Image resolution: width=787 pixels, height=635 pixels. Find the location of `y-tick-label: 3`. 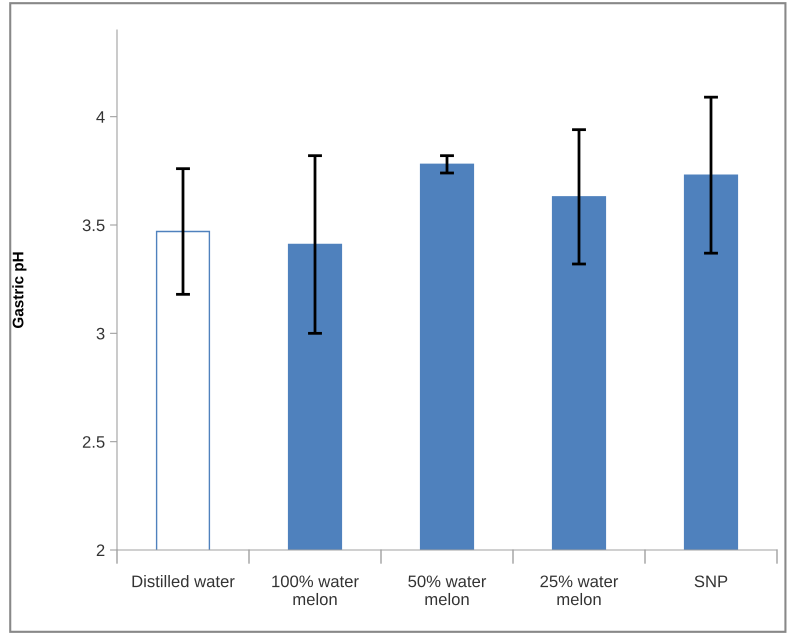

y-tick-label: 3 is located at coordinates (100, 334).